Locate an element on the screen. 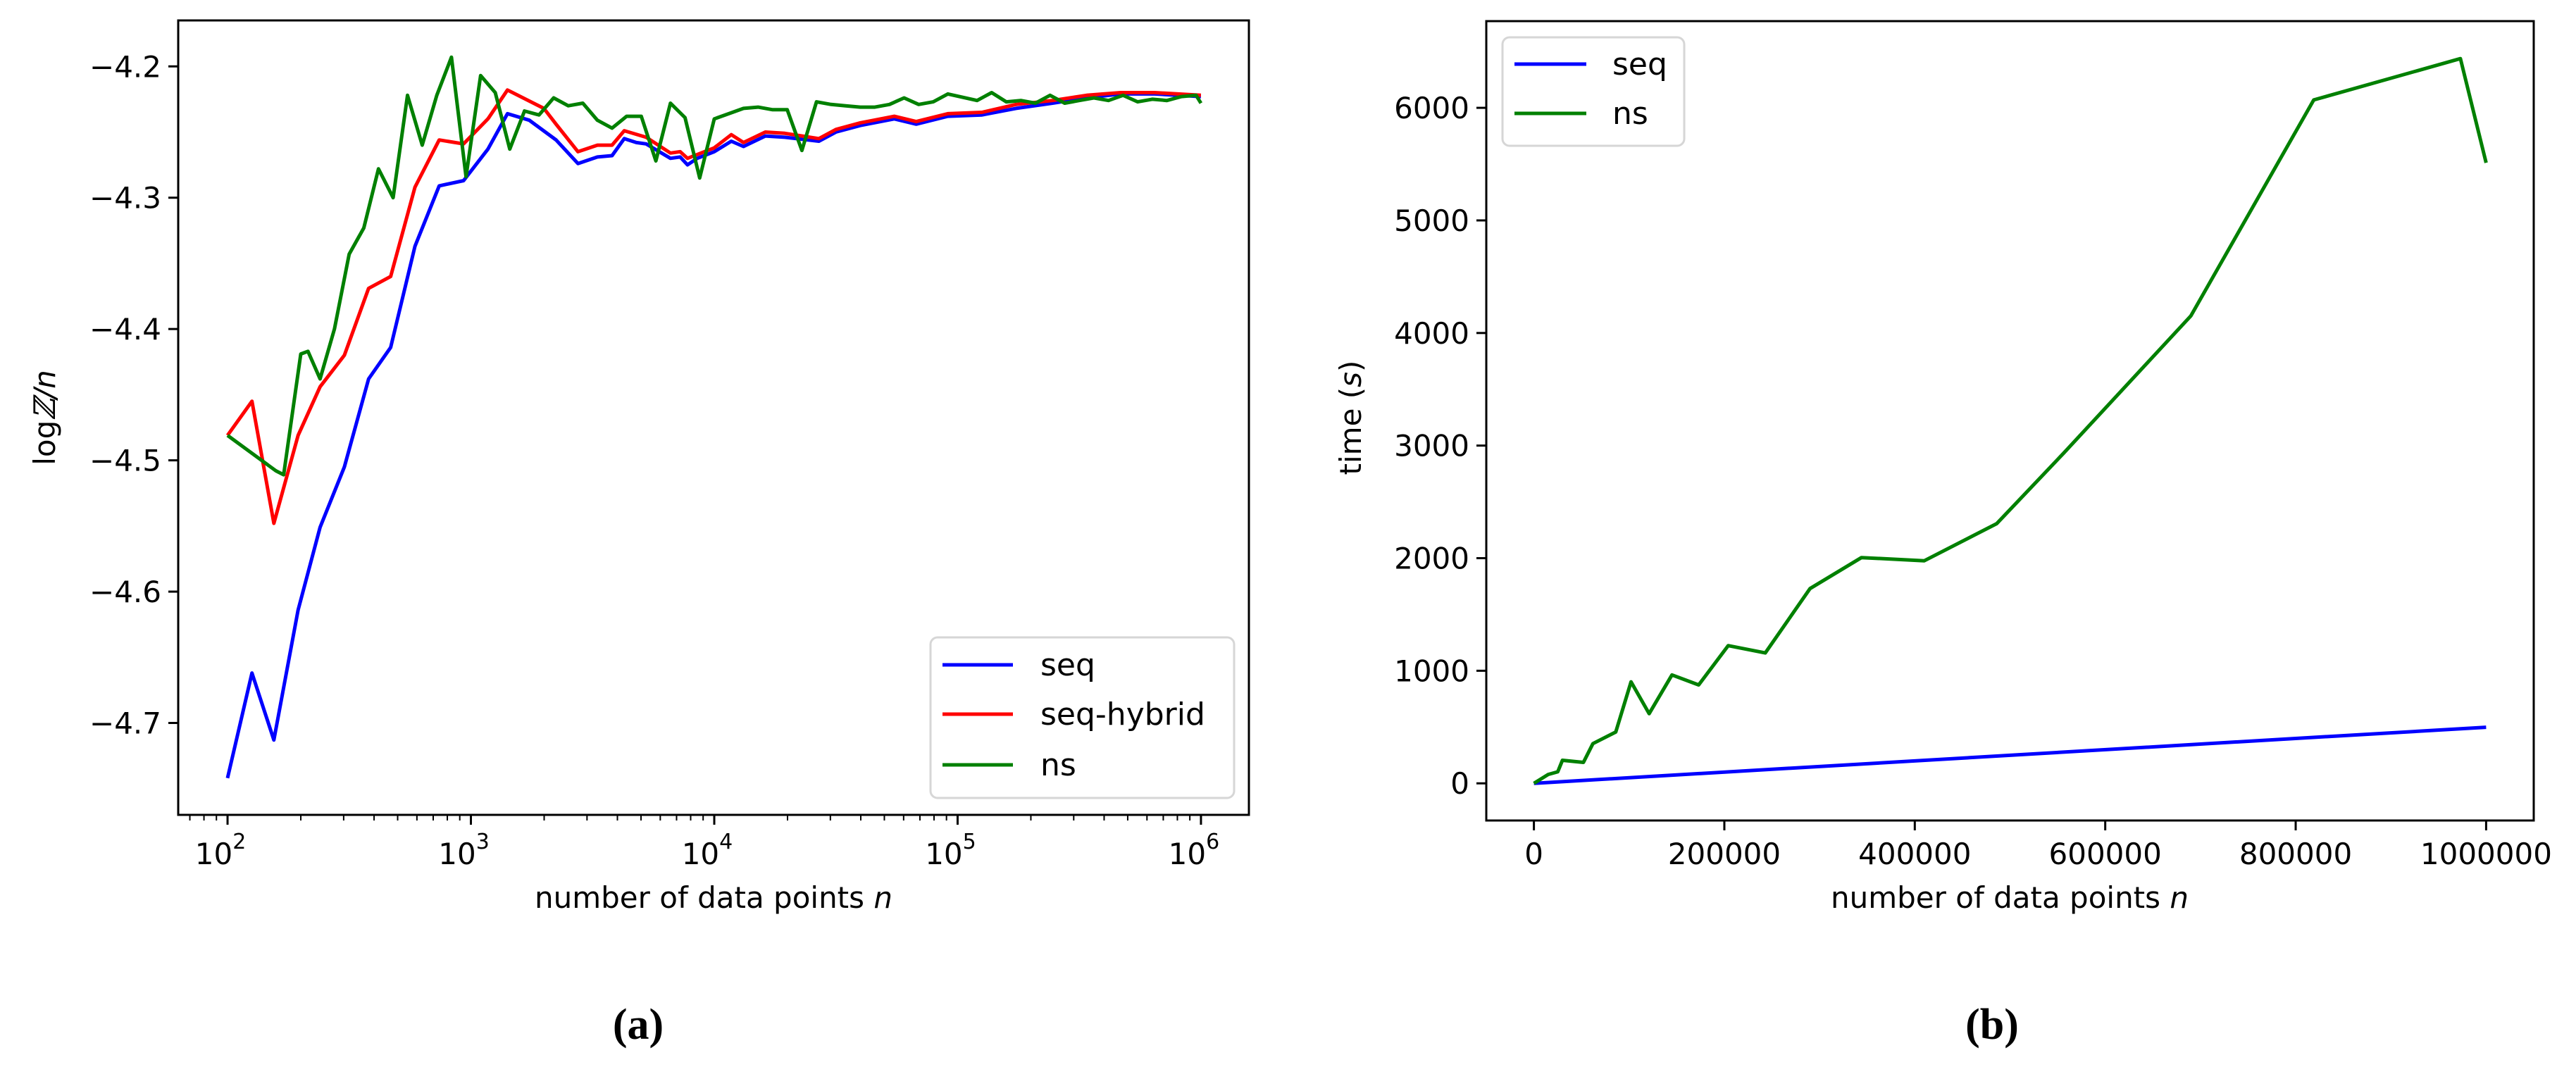 The height and width of the screenshot is (1067, 2576). y-tick-label: 3000 is located at coordinates (1431, 446).